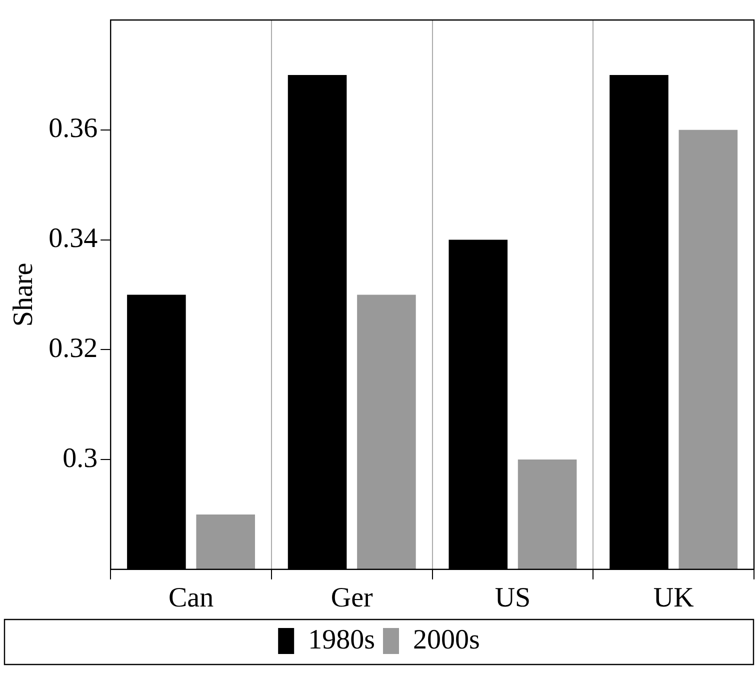 This screenshot has height=673, width=756. I want to click on y-axis-title: Share, so click(24, 294).